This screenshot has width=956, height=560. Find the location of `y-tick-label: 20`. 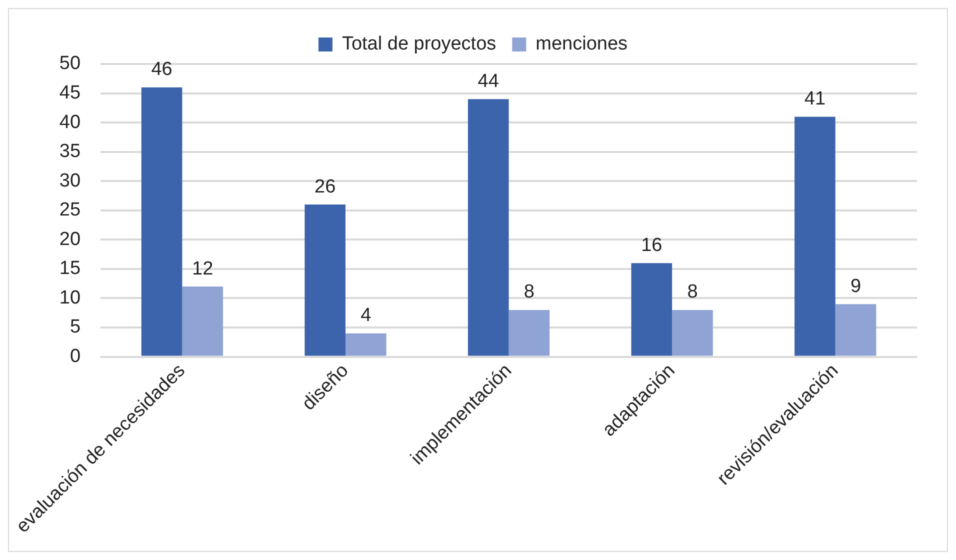

y-tick-label: 20 is located at coordinates (70, 239).